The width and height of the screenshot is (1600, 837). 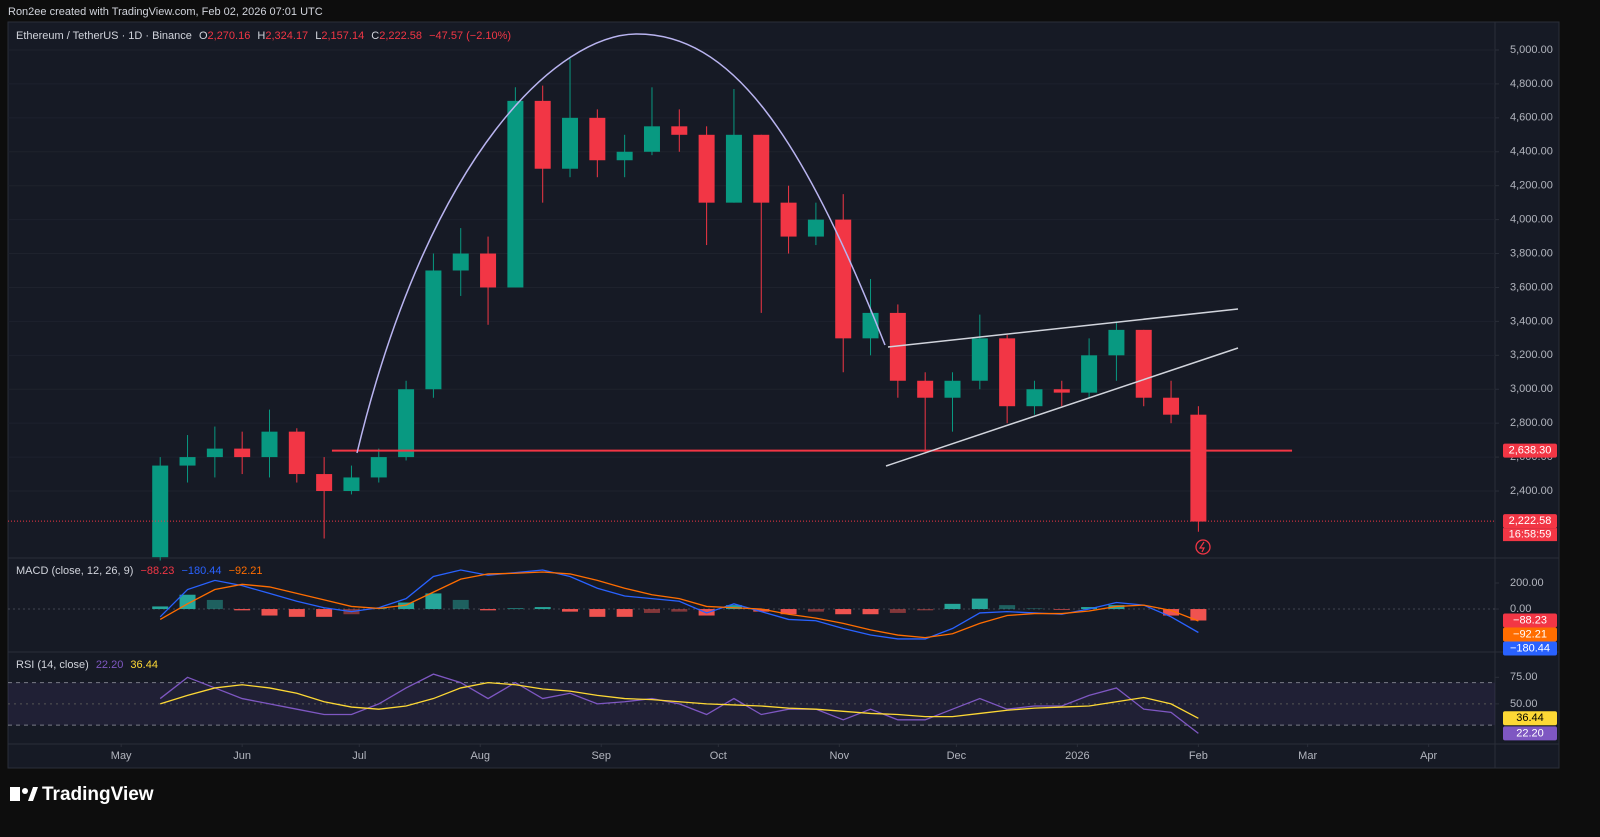 What do you see at coordinates (1531, 152) in the screenshot?
I see `y-tick-label: 4,400.00` at bounding box center [1531, 152].